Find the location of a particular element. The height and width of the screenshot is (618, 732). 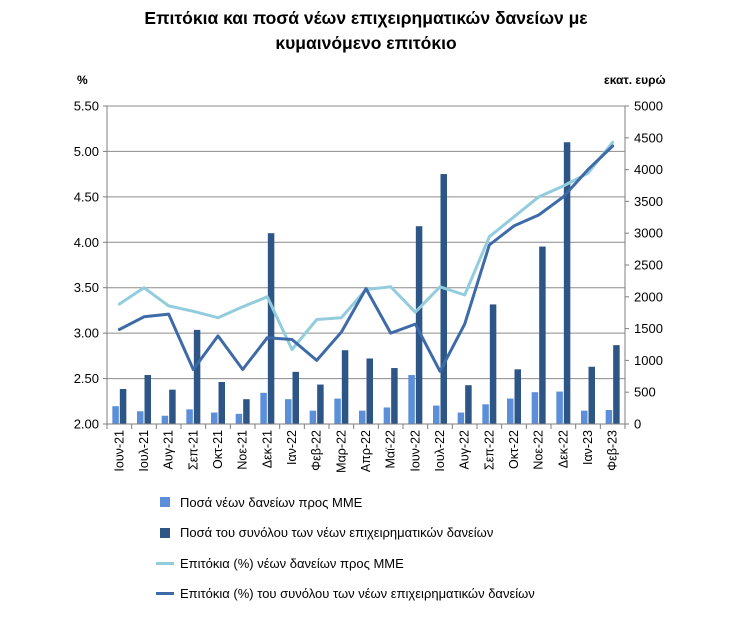

legend-swatch-sme-rate is located at coordinates (165, 563).